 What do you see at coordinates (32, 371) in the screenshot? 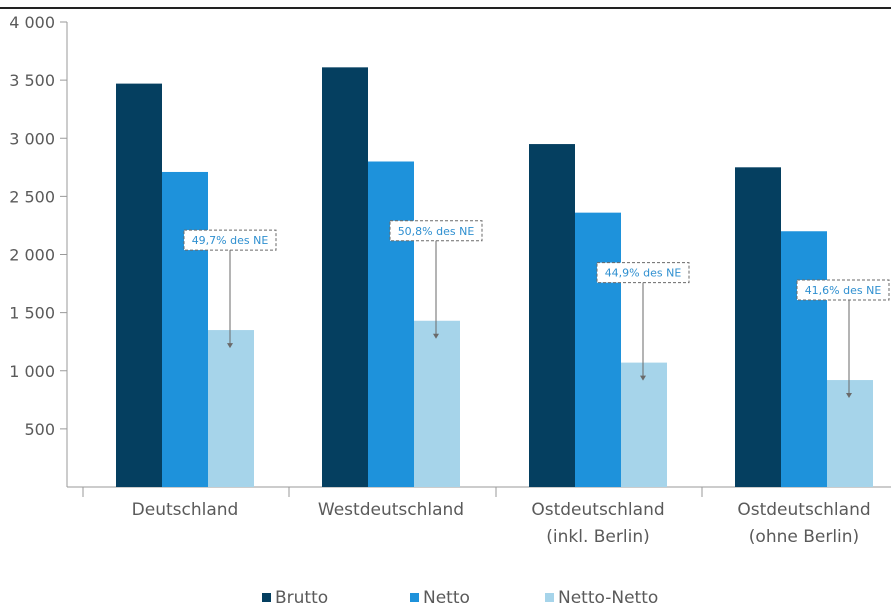
I see `y-tick-label: 1 000` at bounding box center [32, 371].